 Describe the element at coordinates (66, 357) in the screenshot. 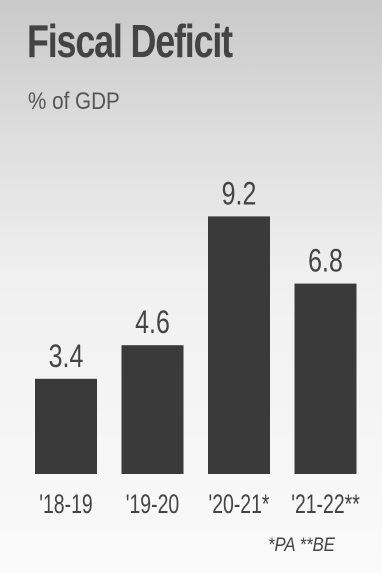

I see `bar-value-label-0: 3.4` at that location.